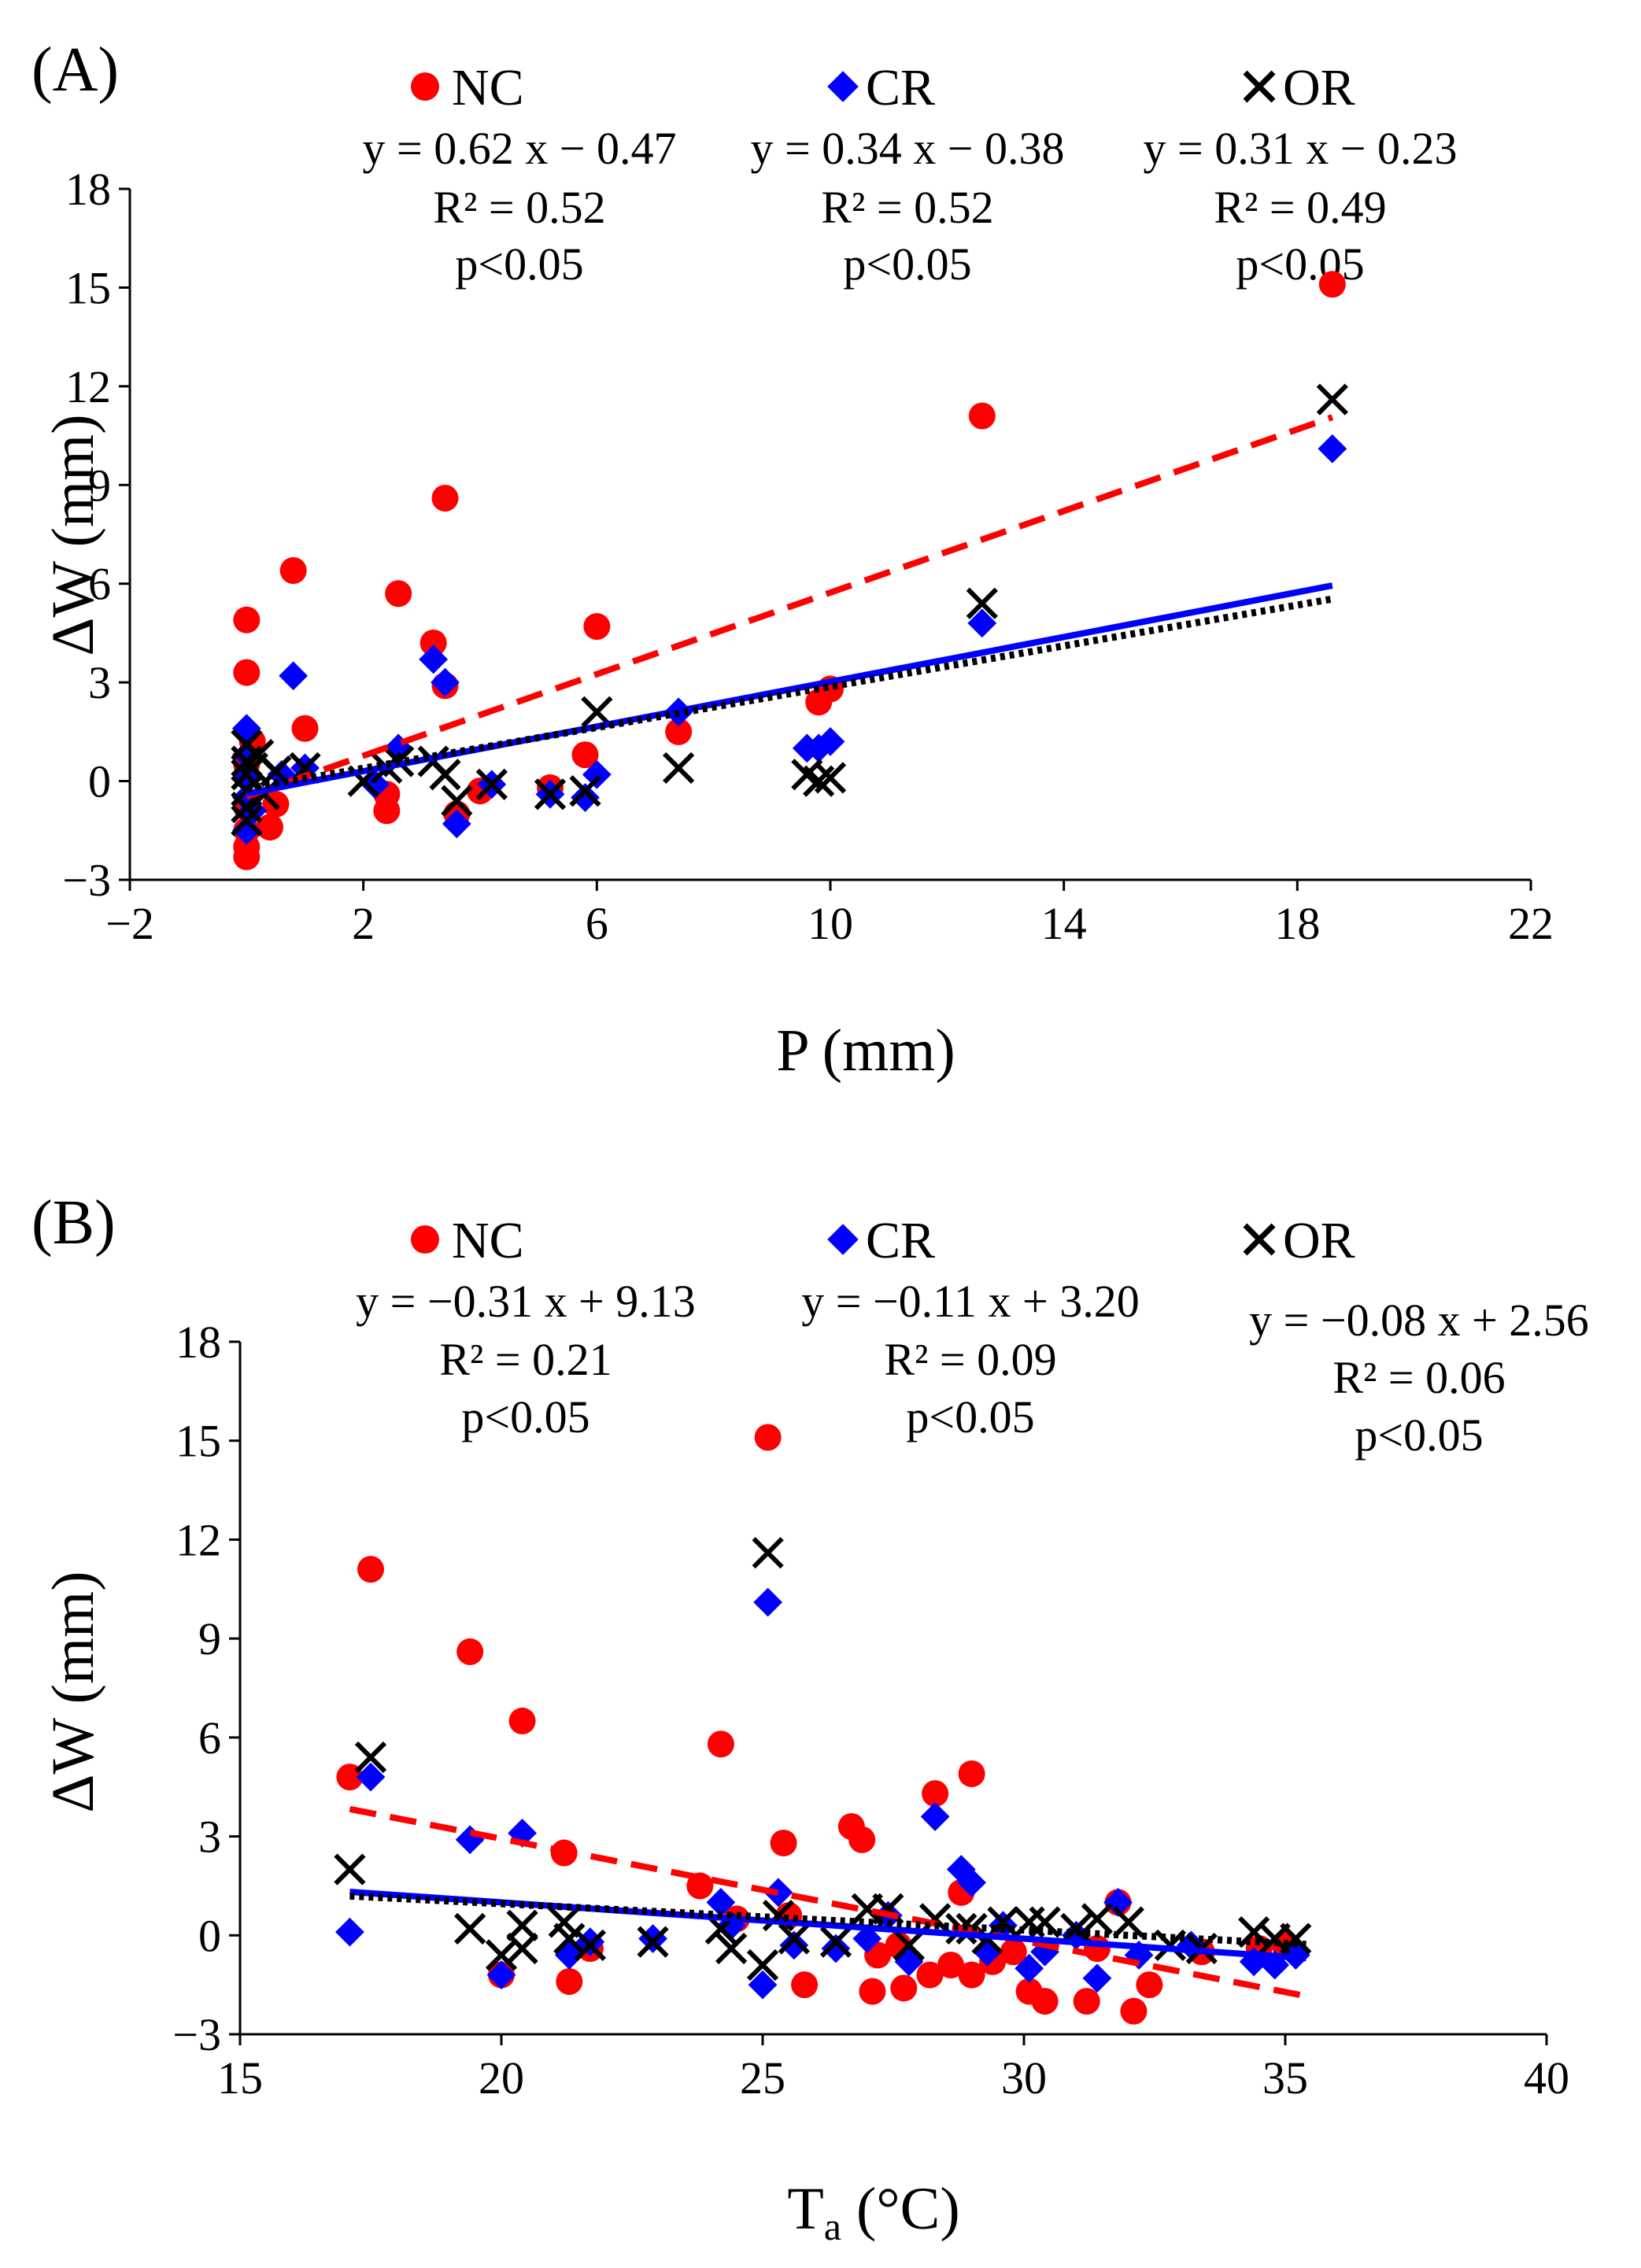 The height and width of the screenshot is (2268, 1641). Describe the element at coordinates (502, 2078) in the screenshot. I see `x-tick-label: 20` at that location.